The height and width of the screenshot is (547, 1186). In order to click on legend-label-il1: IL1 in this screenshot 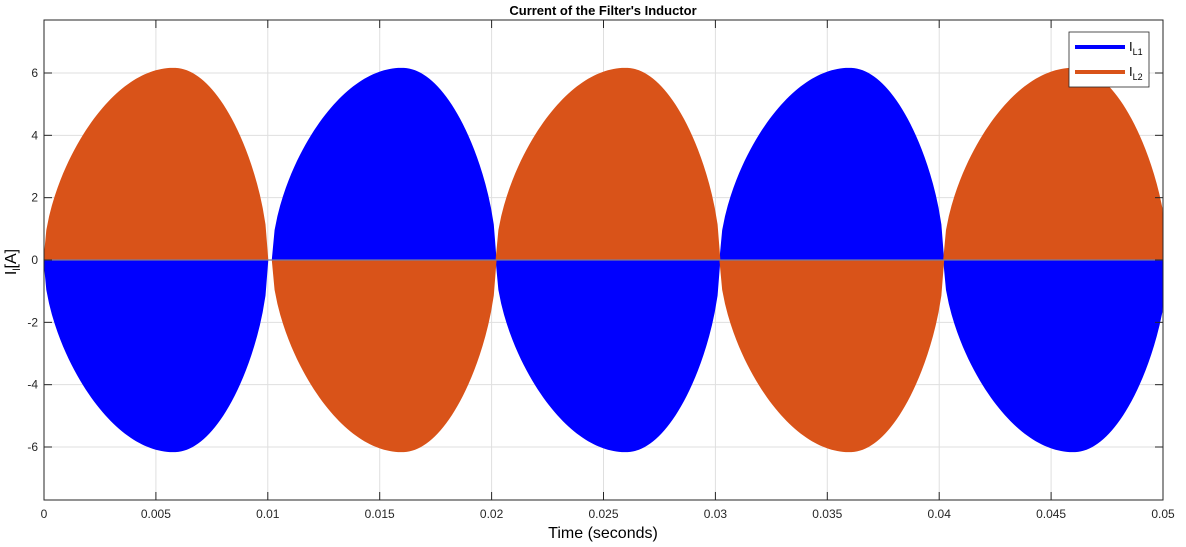, I will do `click(1136, 48)`.